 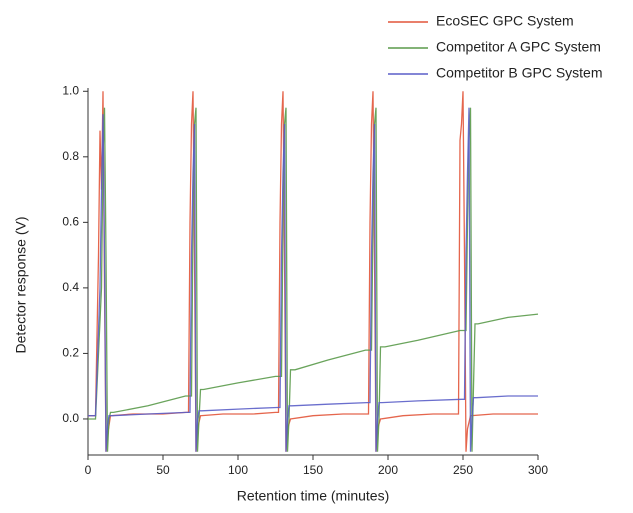 I want to click on x-tick-label: 150, so click(x=313, y=470).